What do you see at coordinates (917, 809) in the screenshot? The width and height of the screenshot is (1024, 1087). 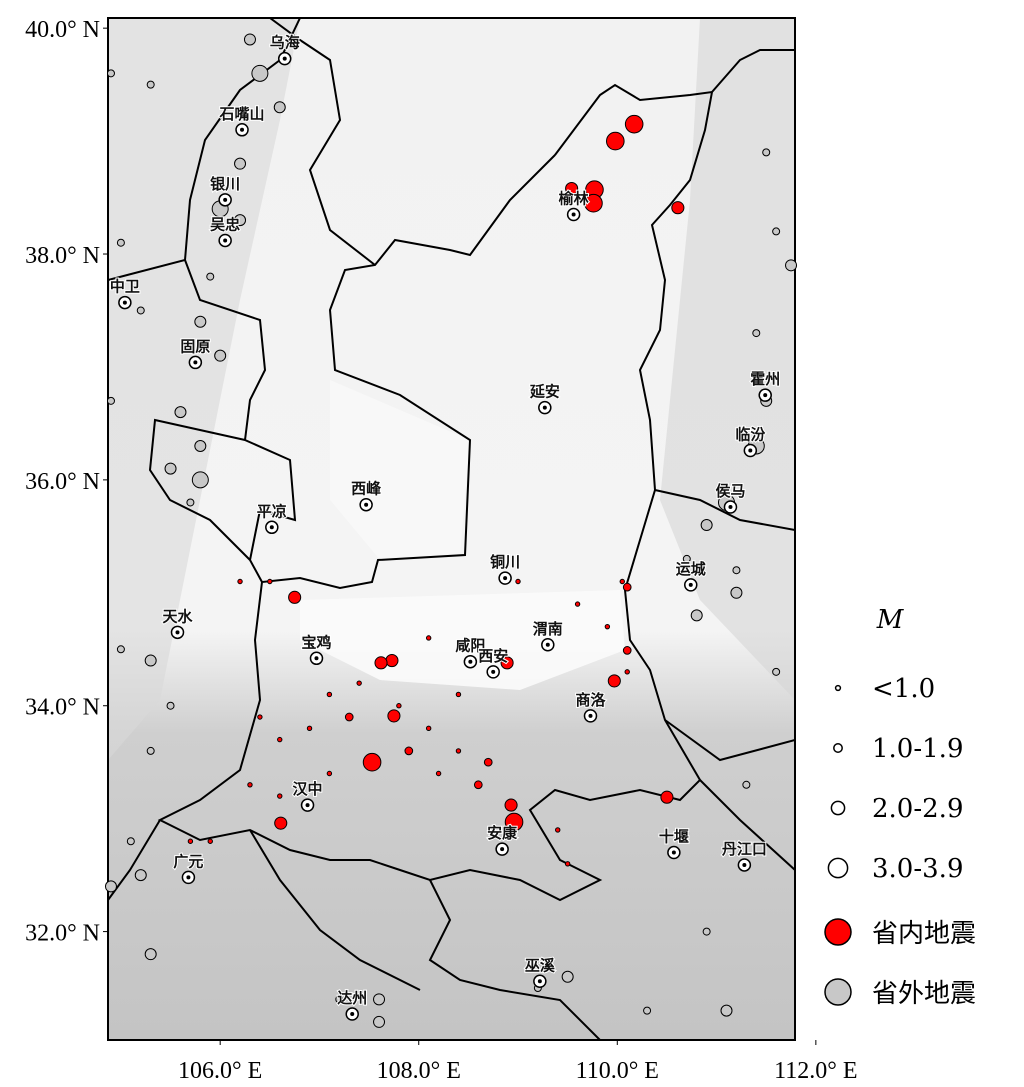 I see `legend-label: 2.0-2.9` at bounding box center [917, 809].